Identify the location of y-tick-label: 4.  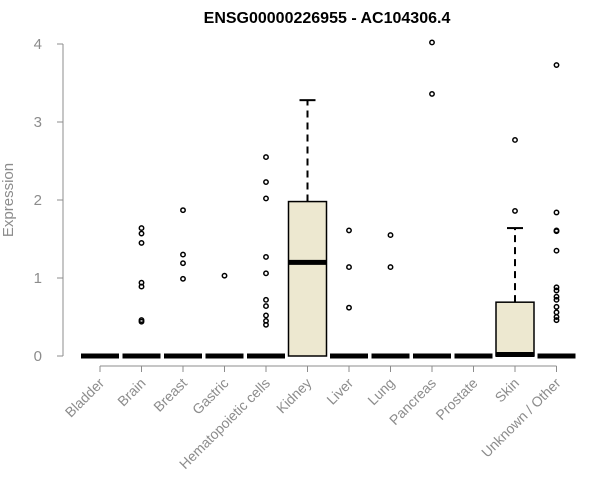
(38, 44).